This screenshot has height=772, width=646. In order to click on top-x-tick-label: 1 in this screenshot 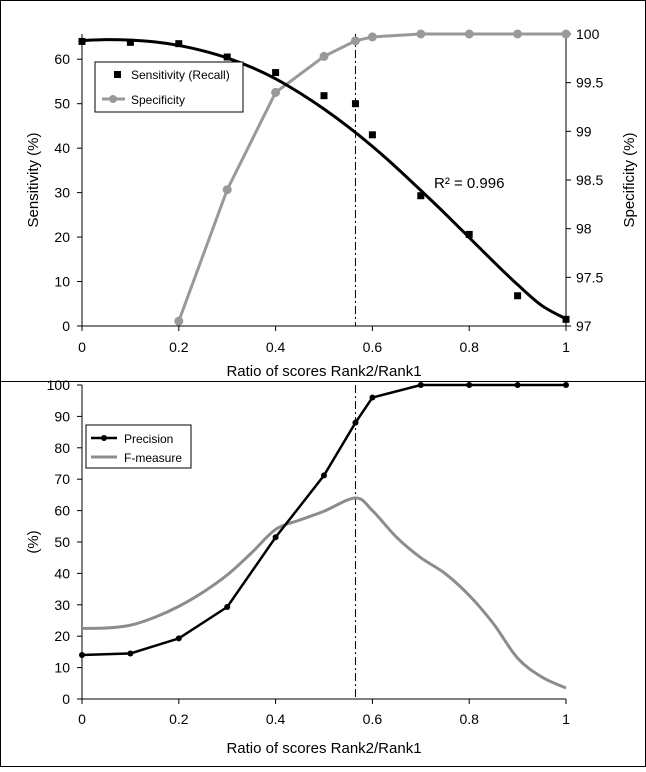, I will do `click(566, 347)`.